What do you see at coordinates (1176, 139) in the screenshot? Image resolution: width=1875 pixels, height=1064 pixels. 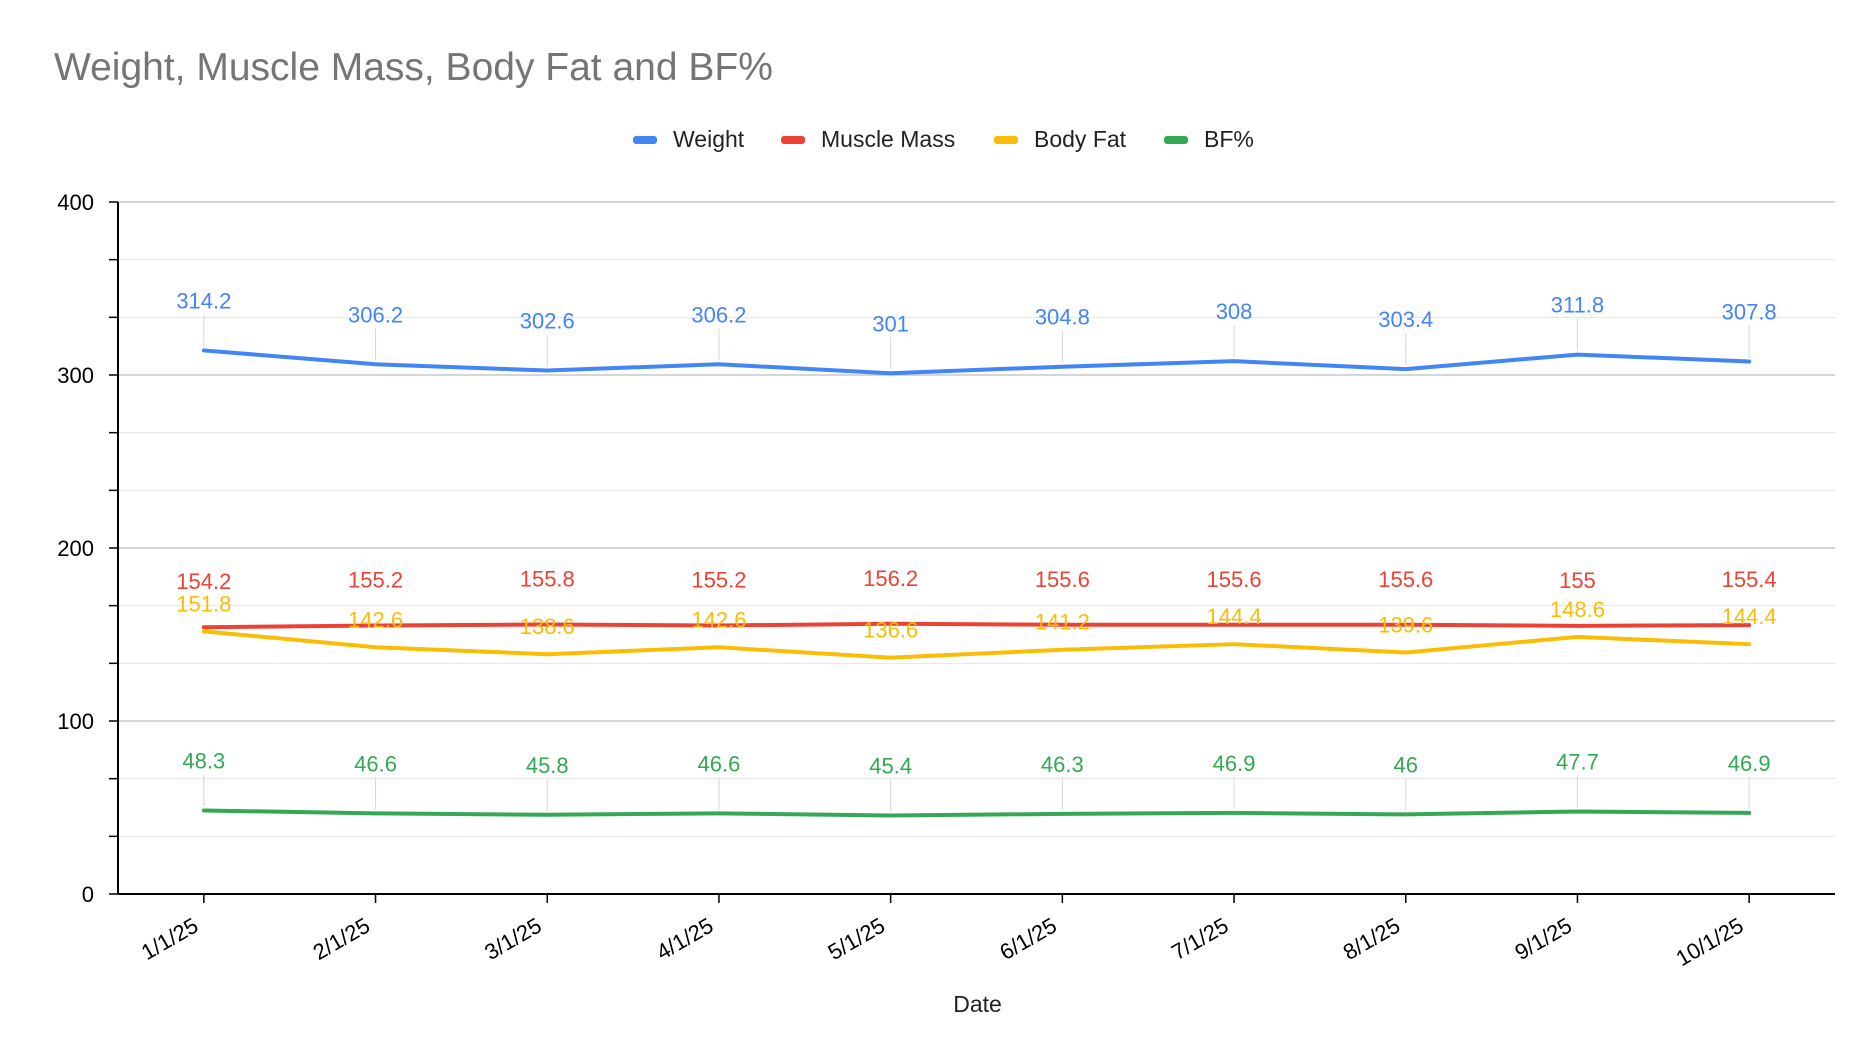 I see `legend-swatch-bf-percent` at bounding box center [1176, 139].